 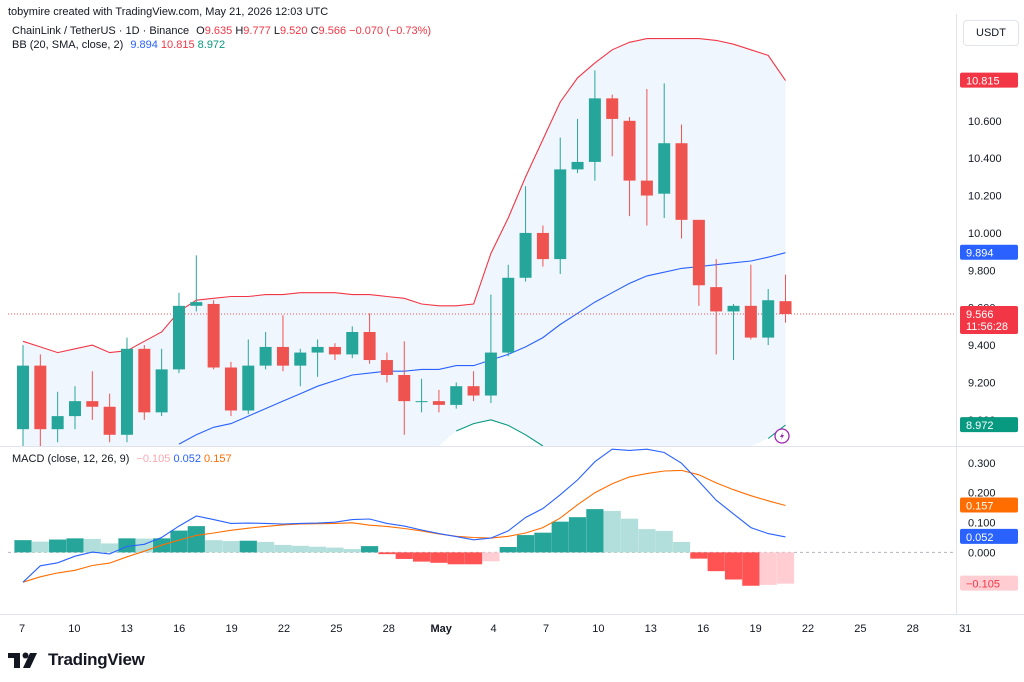 I want to click on close-label: C, so click(x=314, y=31).